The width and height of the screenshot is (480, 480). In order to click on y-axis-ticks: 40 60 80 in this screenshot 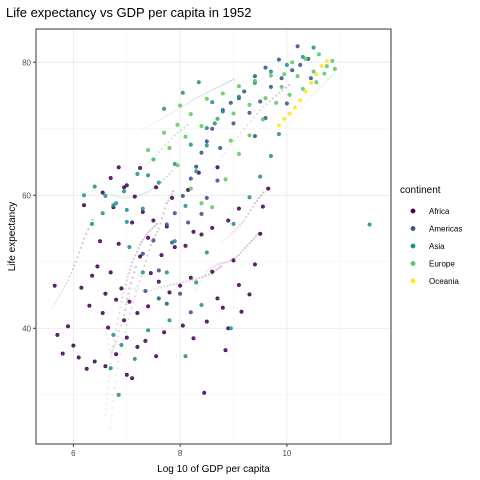, I will do `click(29, 195)`.